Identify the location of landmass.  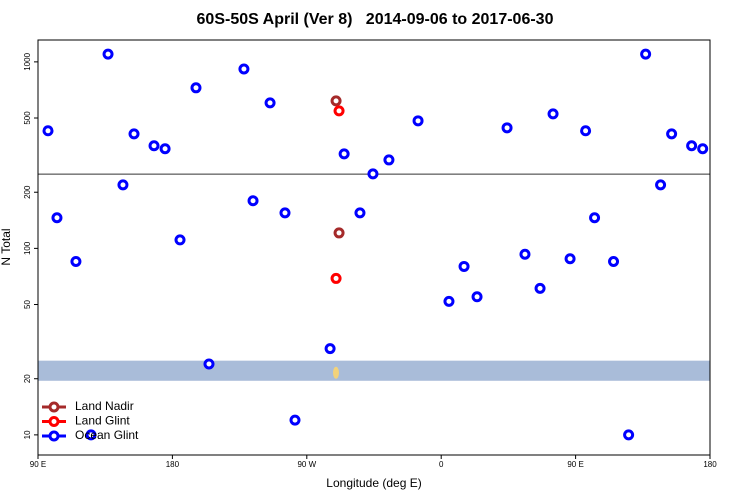
(336, 372).